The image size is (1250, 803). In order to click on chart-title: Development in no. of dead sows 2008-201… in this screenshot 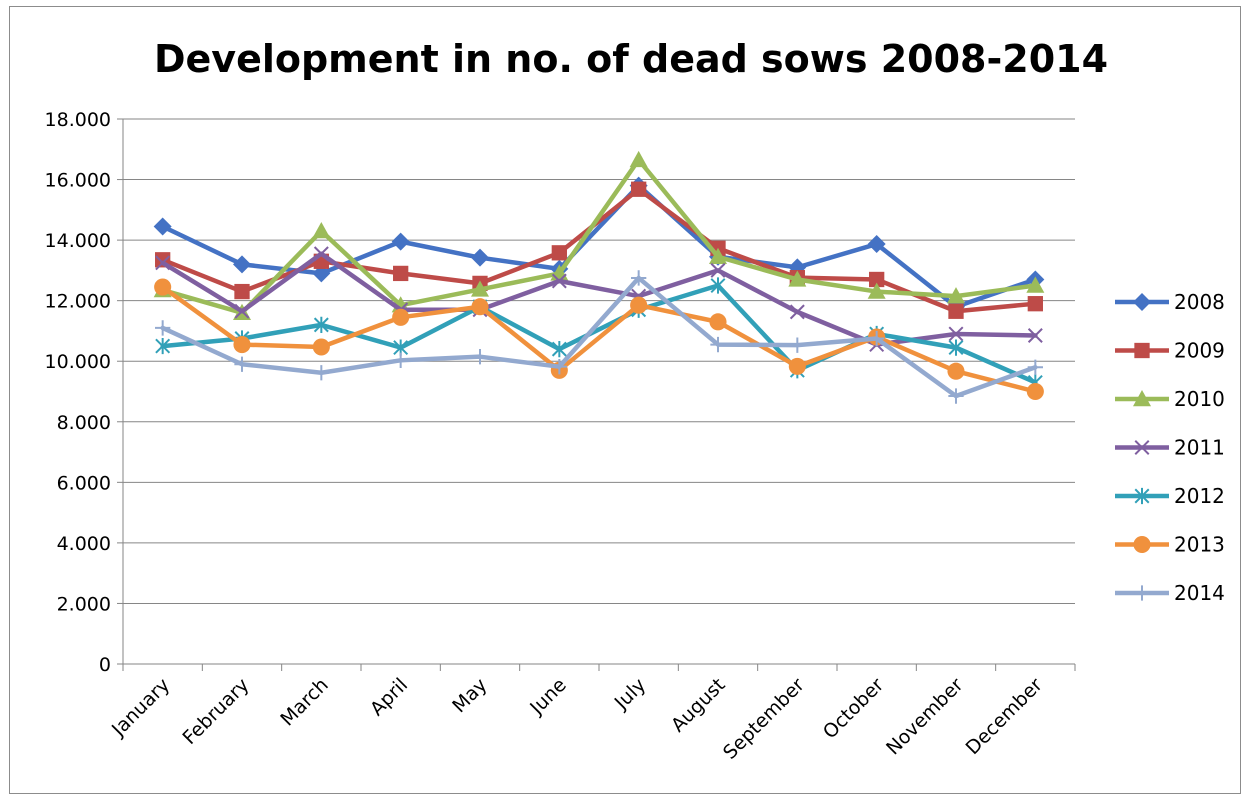, I will do `click(631, 59)`.